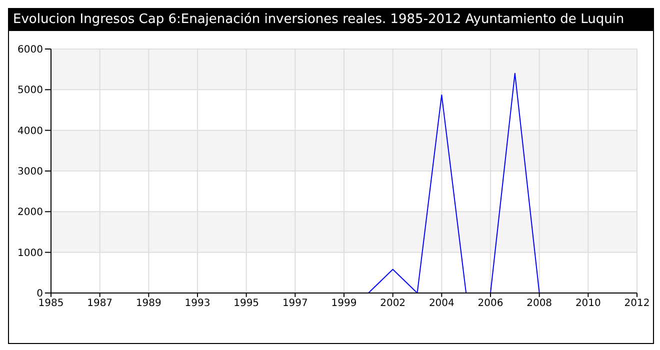 Image resolution: width=660 pixels, height=350 pixels. What do you see at coordinates (30, 90) in the screenshot?
I see `y-tick-label: 5000` at bounding box center [30, 90].